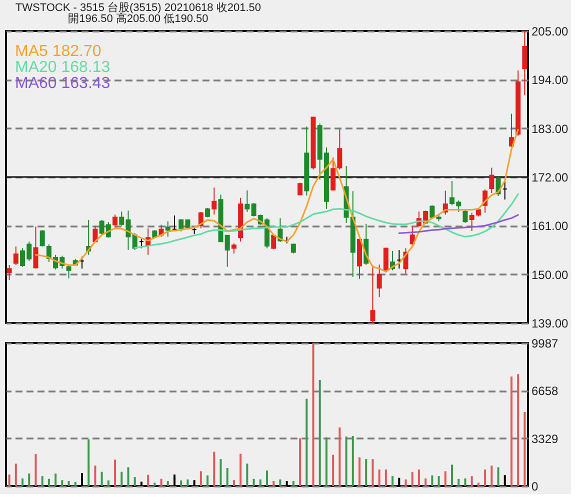  I want to click on y-tick-label: 0, so click(535, 487).